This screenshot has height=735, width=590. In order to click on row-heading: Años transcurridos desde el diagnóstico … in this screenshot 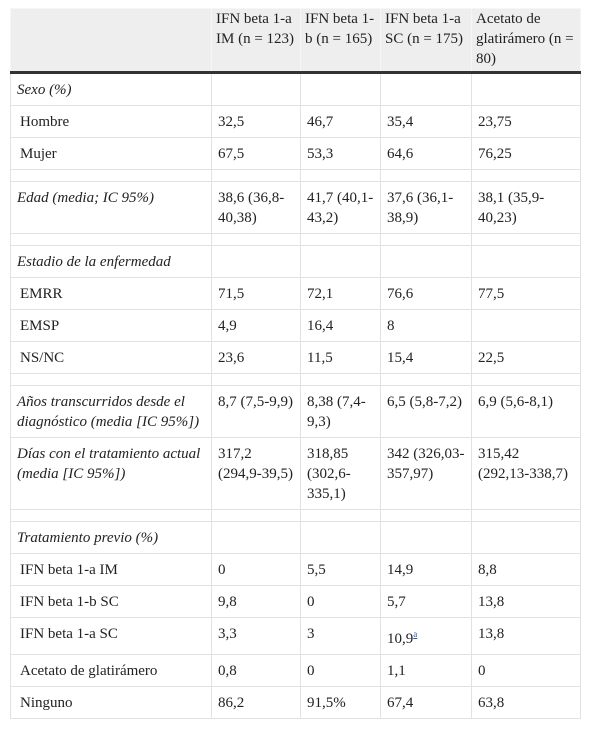, I will do `click(111, 411)`.